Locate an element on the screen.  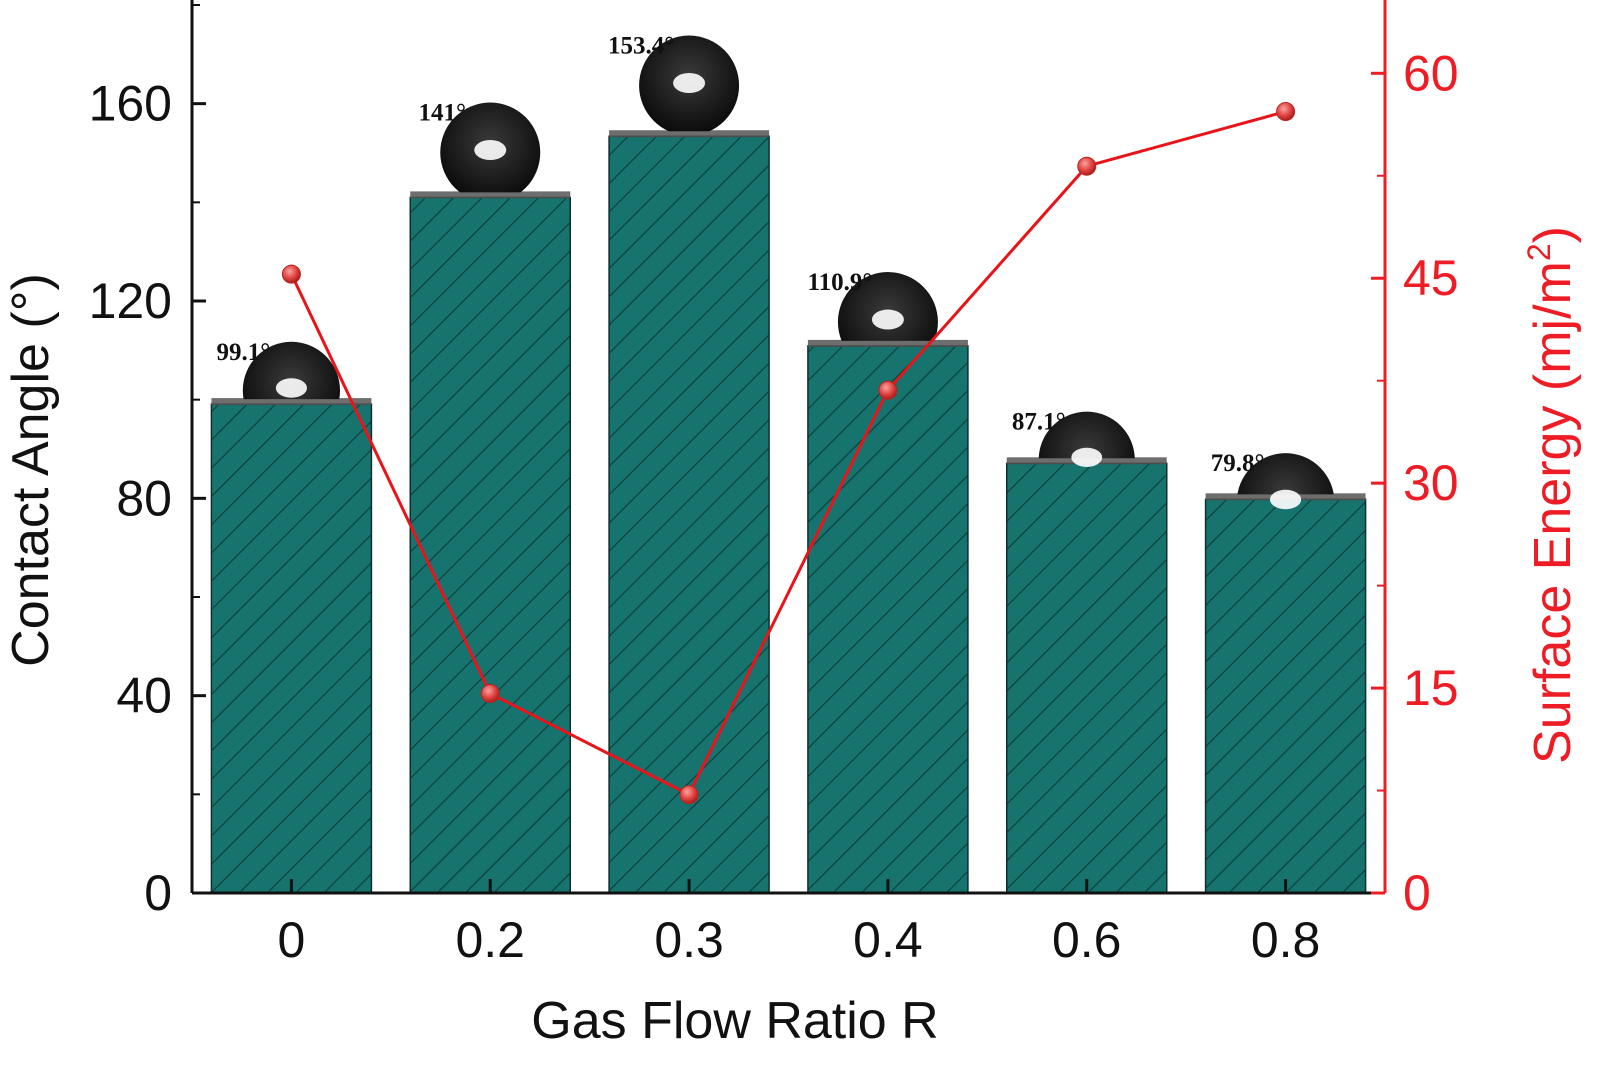
y2-tick-label-2: 30 is located at coordinates (1431, 483).